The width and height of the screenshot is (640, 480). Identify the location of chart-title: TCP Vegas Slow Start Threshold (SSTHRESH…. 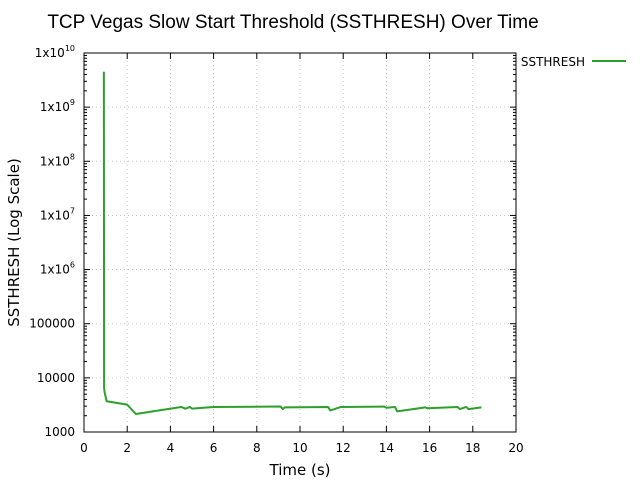
(293, 22).